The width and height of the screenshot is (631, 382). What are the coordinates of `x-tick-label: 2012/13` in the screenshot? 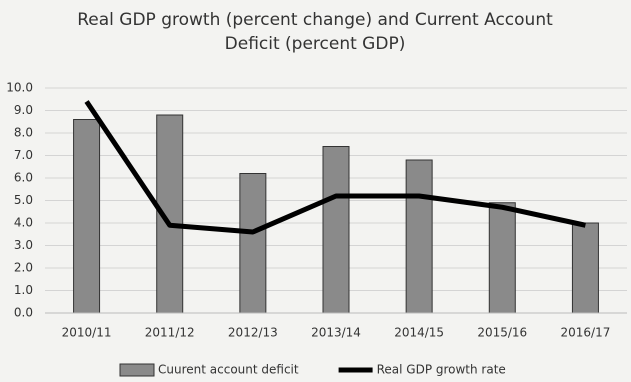 It's located at (253, 333).